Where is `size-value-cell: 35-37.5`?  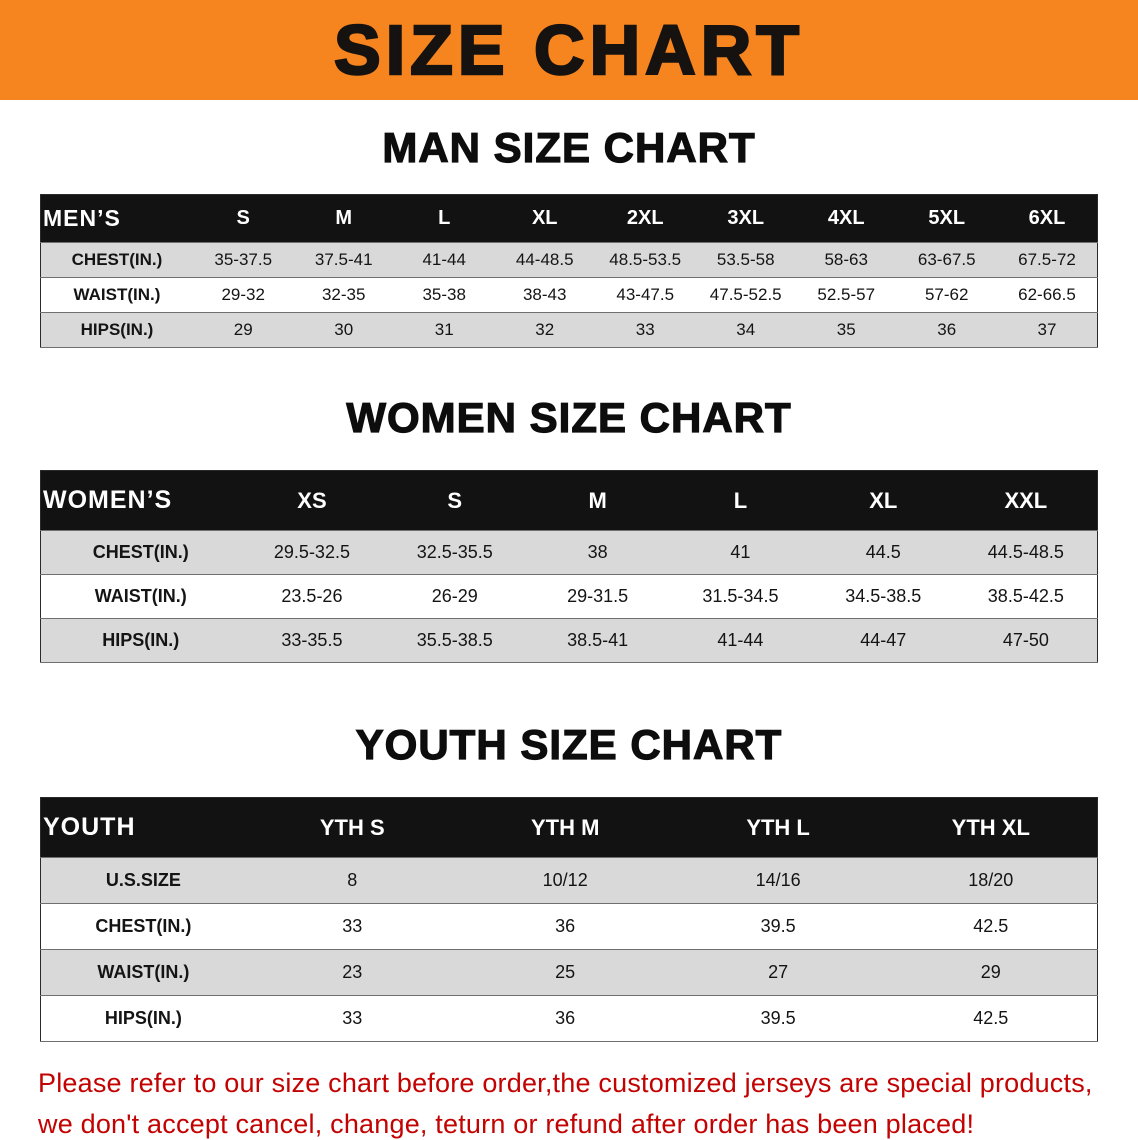
size-value-cell: 35-37.5 is located at coordinates (243, 260).